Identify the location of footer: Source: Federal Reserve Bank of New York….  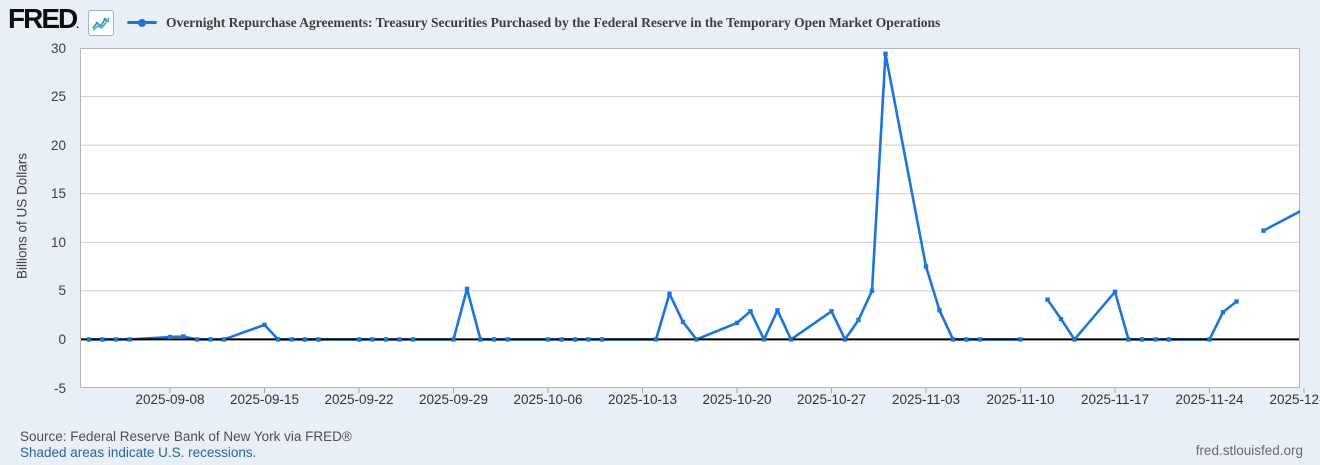
(186, 444).